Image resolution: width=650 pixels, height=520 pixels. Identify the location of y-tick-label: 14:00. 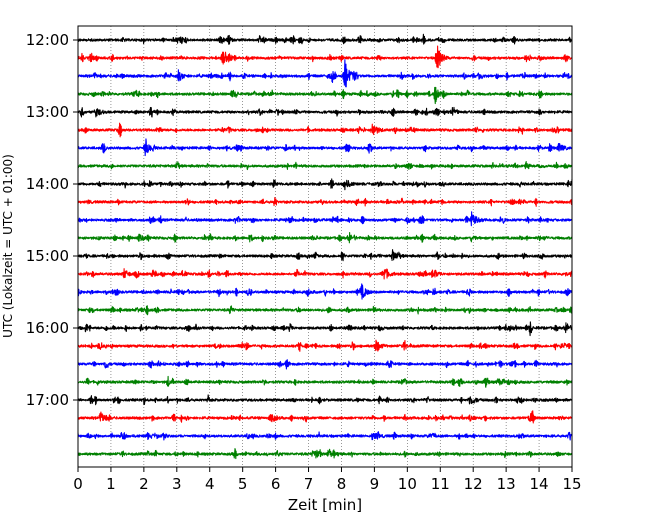
(47, 184).